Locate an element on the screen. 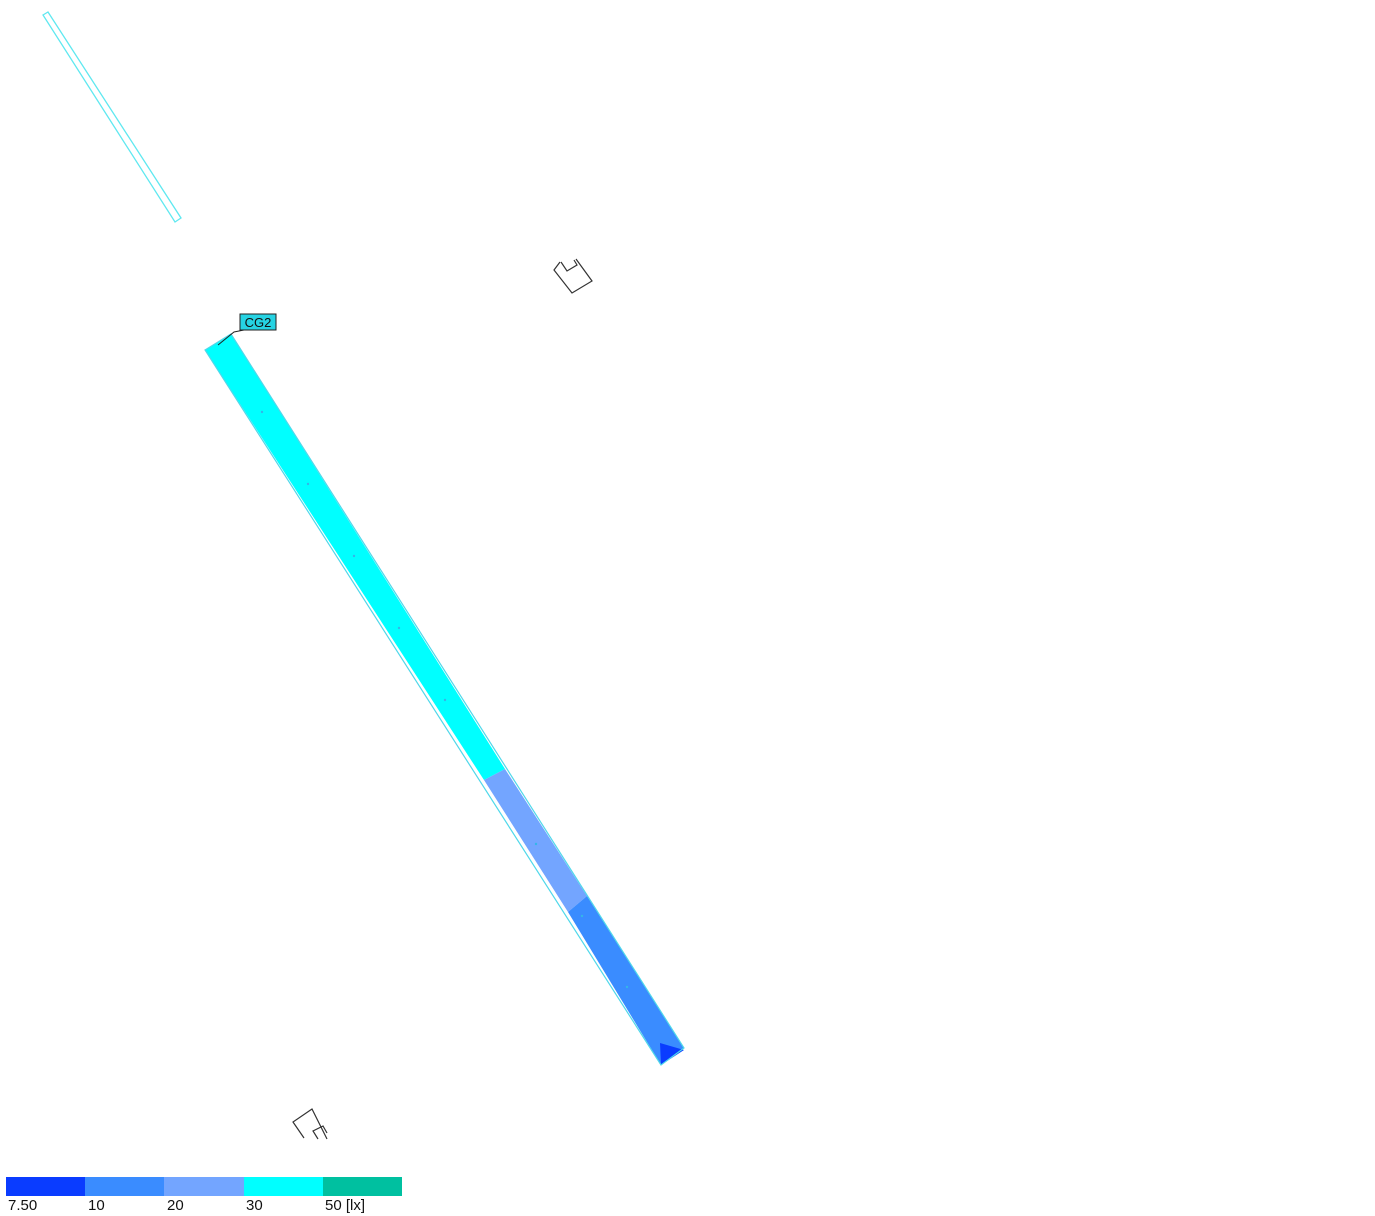 The height and width of the screenshot is (1216, 1375). color-legend: 7.50 10 20 30 50 [lx] is located at coordinates (206, 1195).